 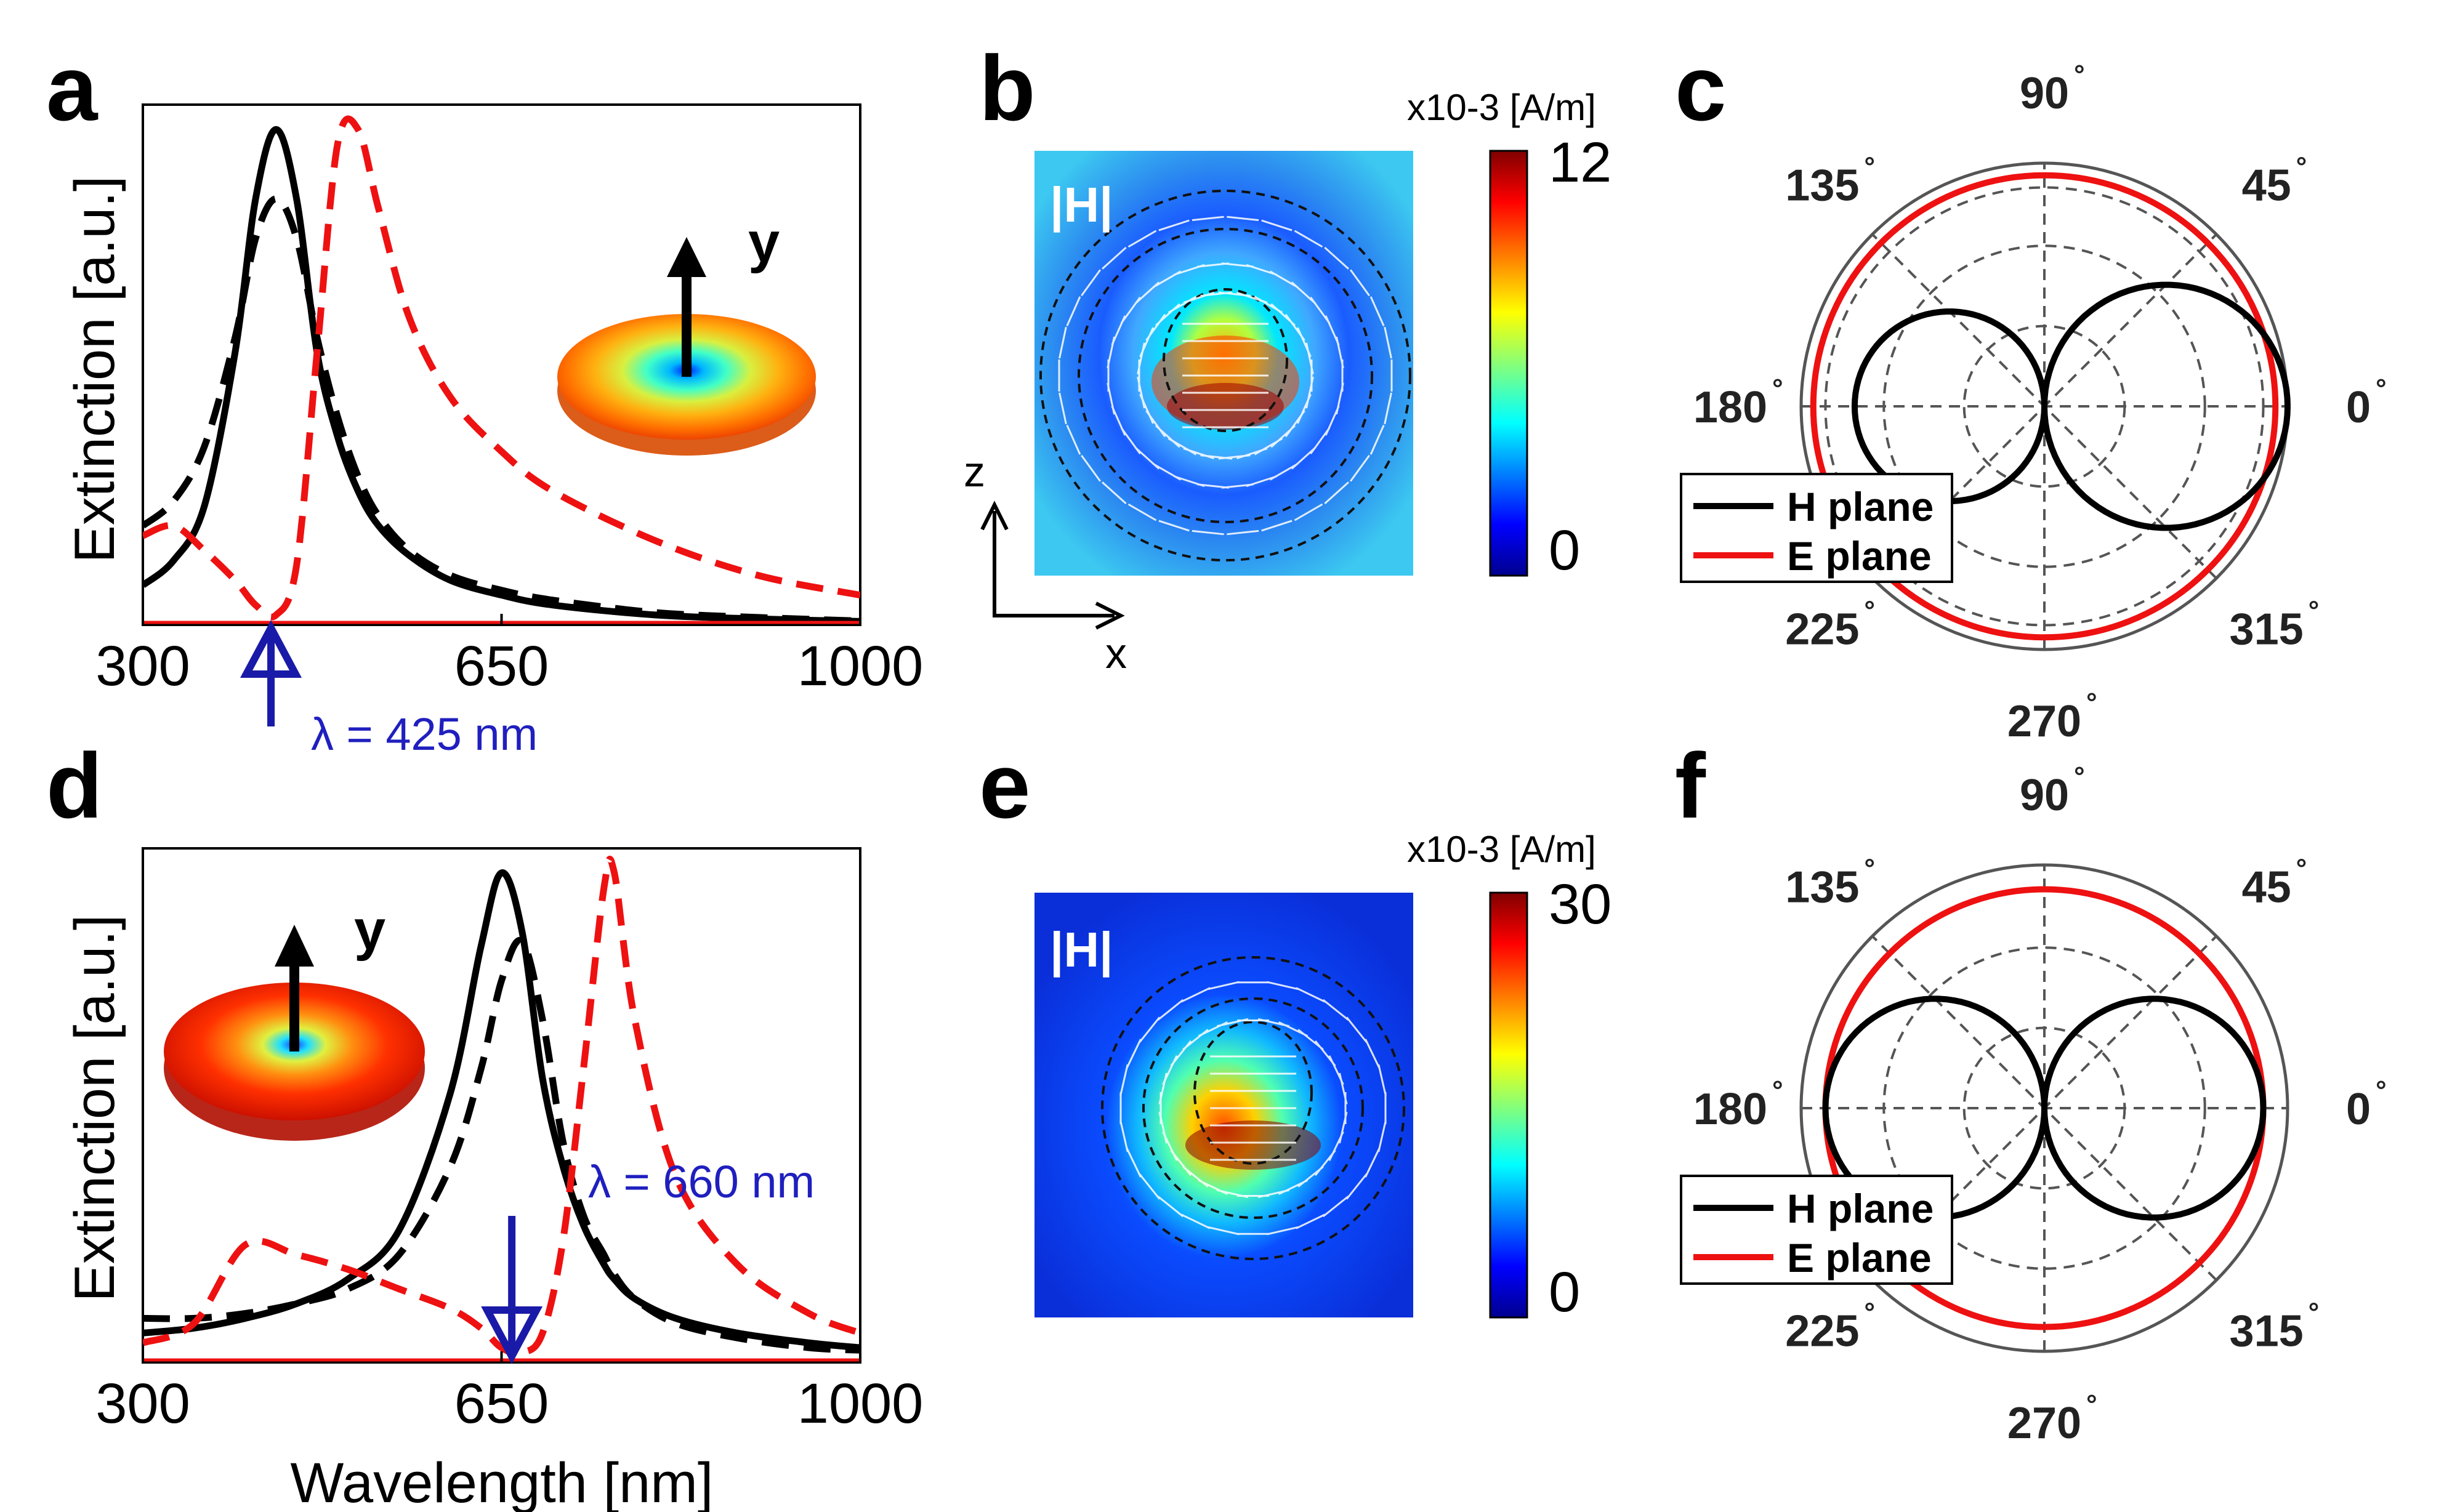 What do you see at coordinates (1004, 786) in the screenshot?
I see `panel-label-e: e` at bounding box center [1004, 786].